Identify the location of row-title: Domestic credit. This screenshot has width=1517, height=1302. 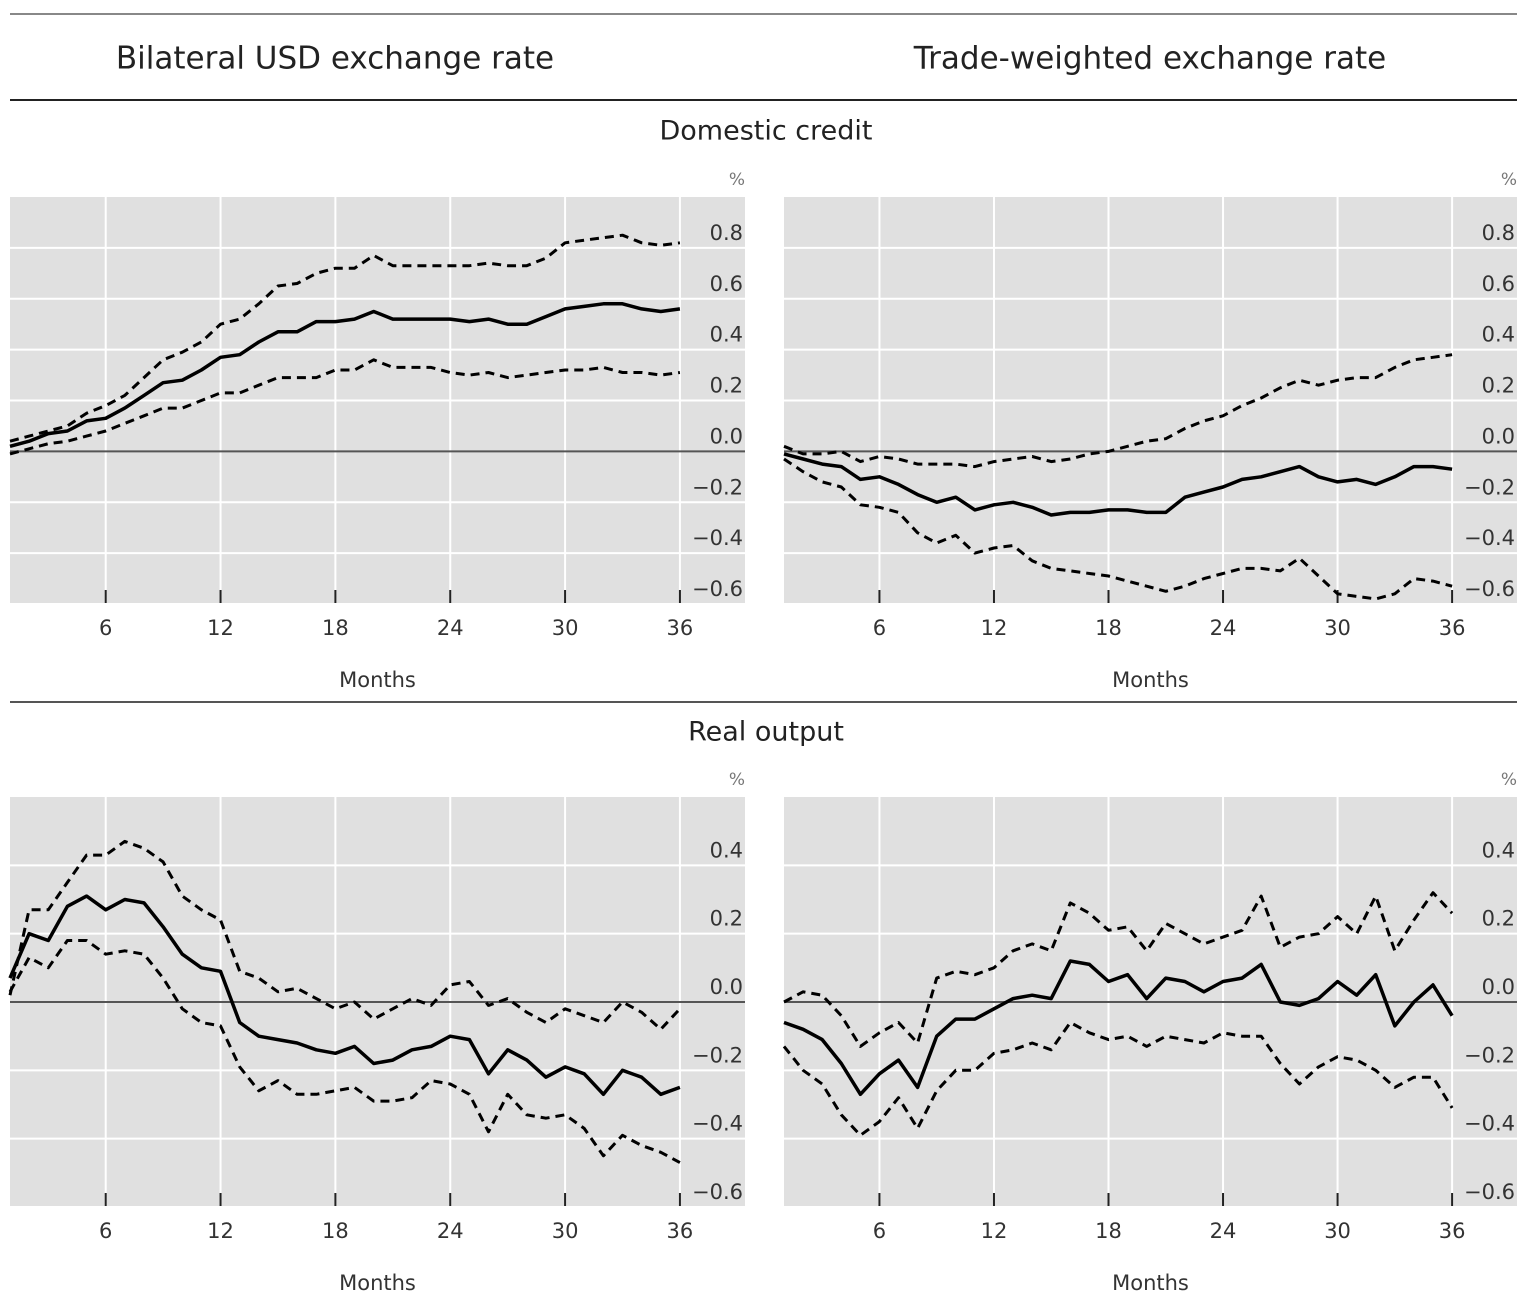
(766, 131).